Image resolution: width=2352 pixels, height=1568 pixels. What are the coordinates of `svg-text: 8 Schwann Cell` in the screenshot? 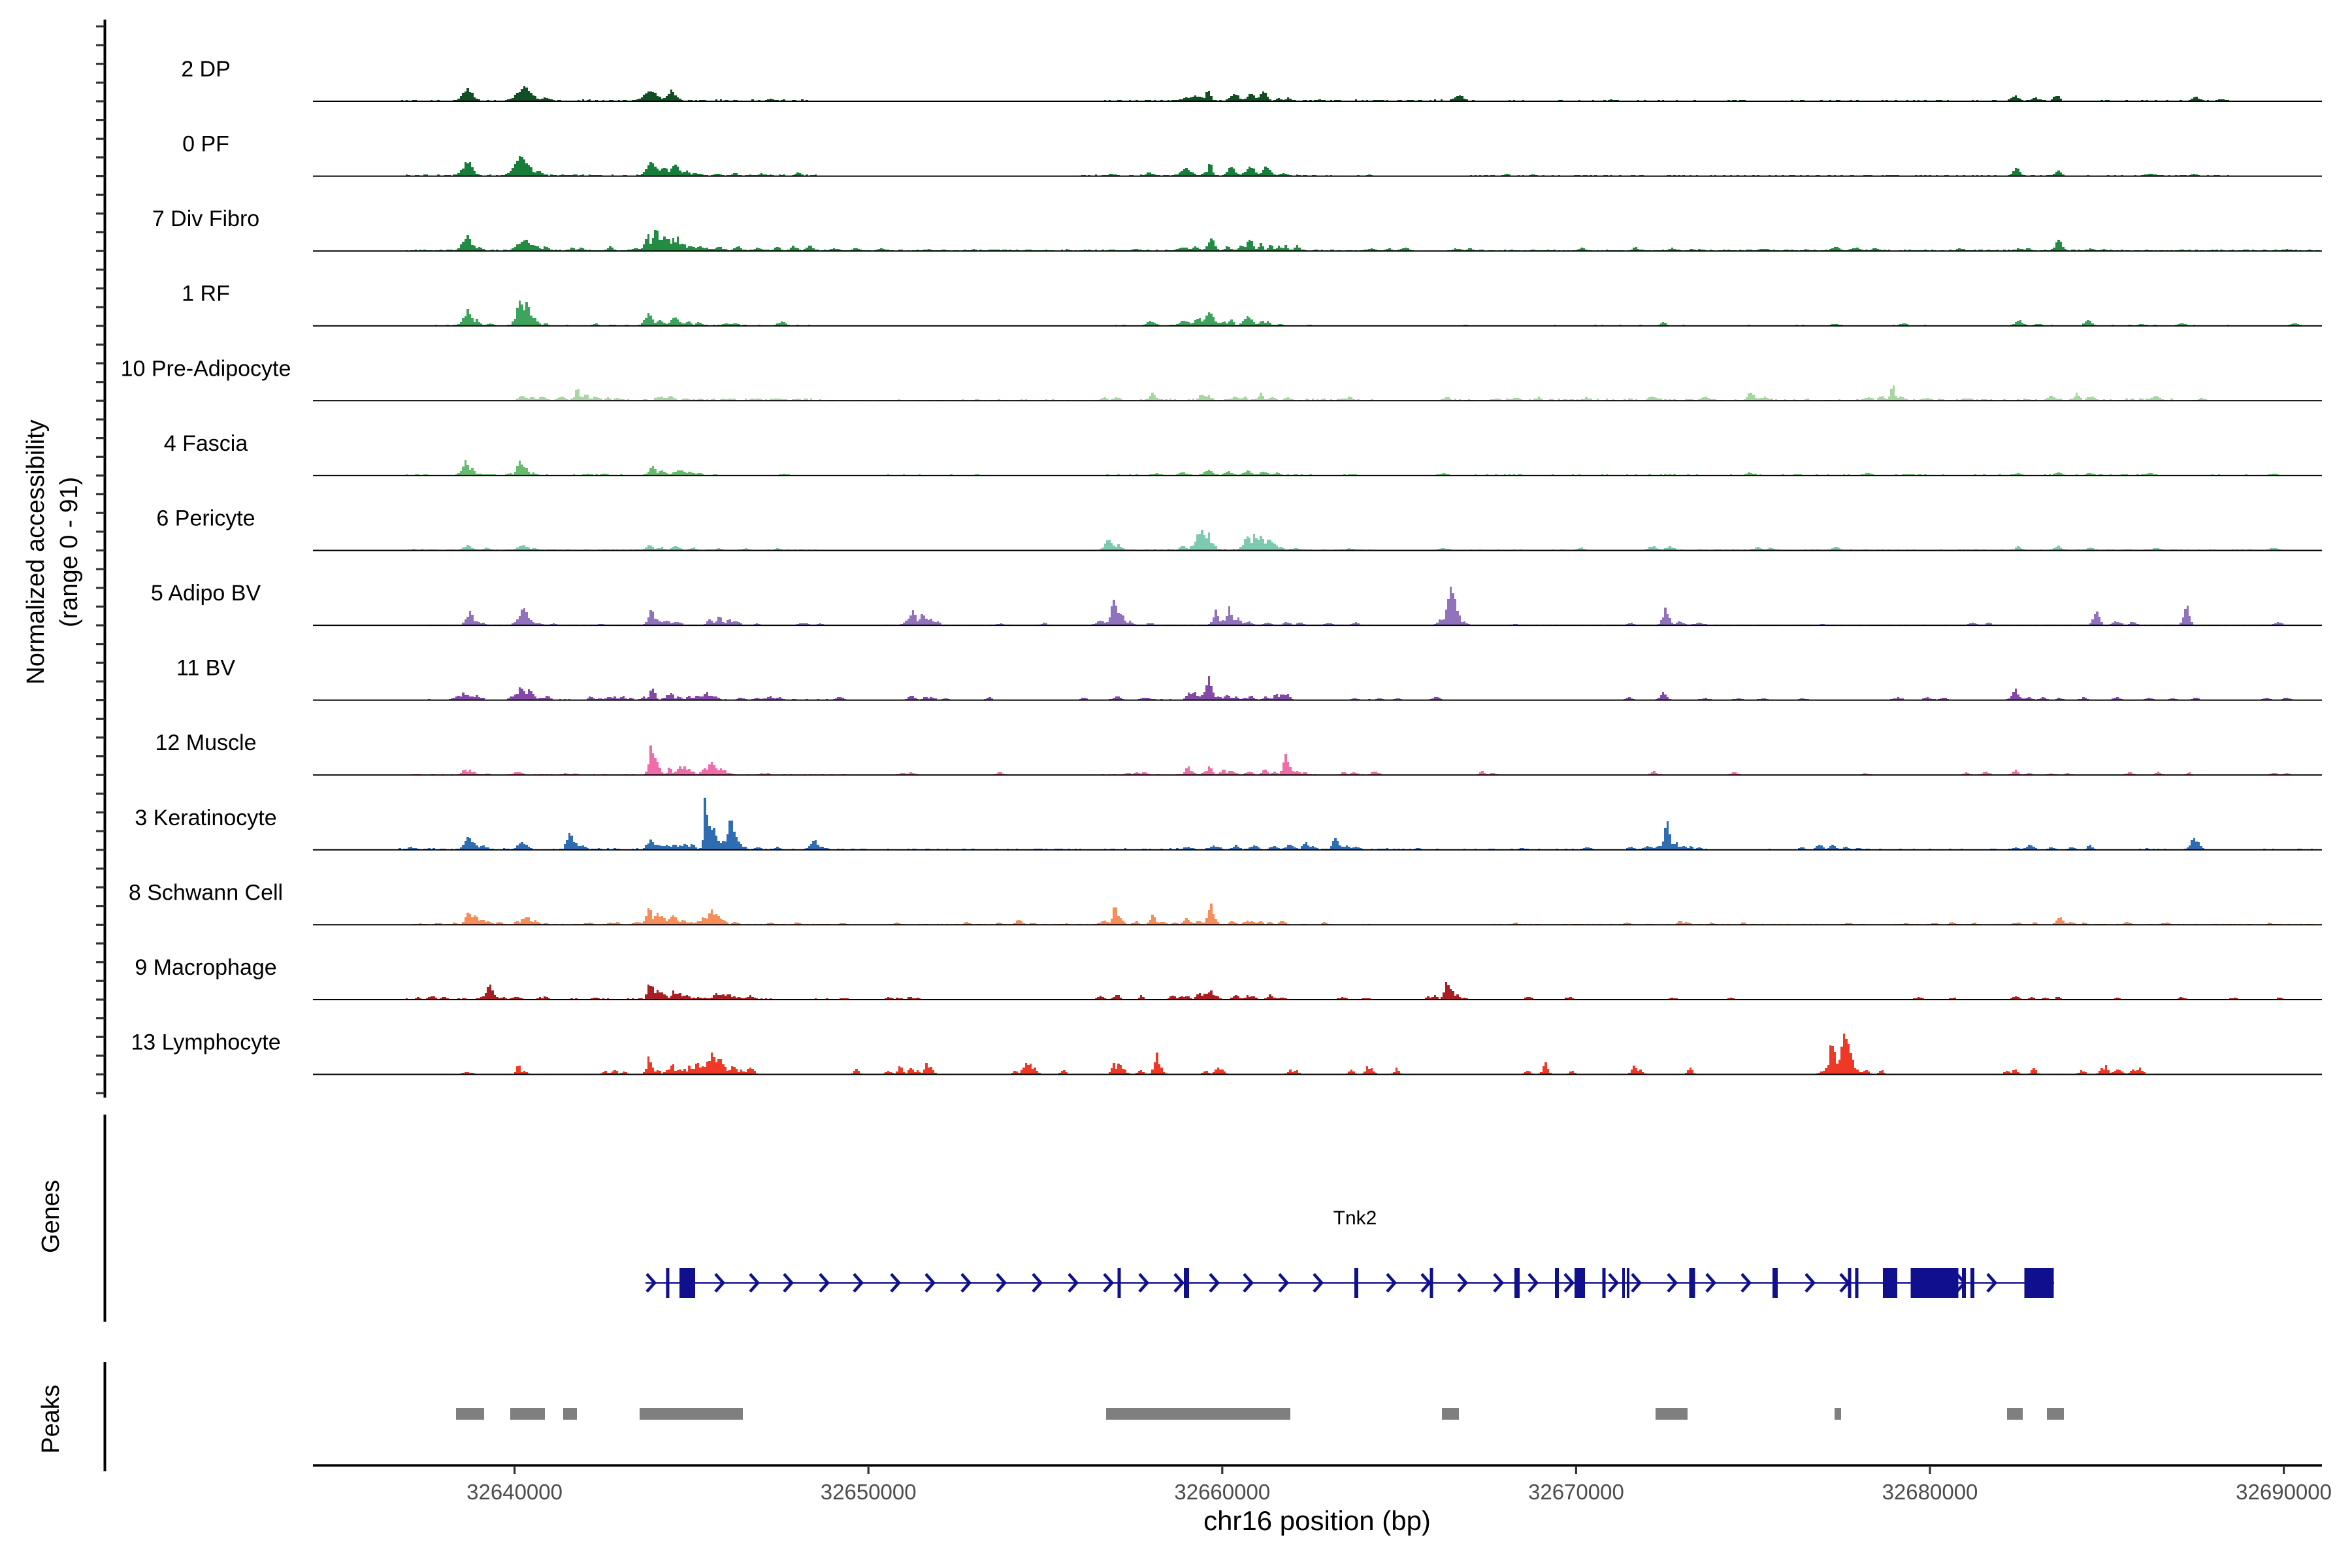 It's located at (206, 892).